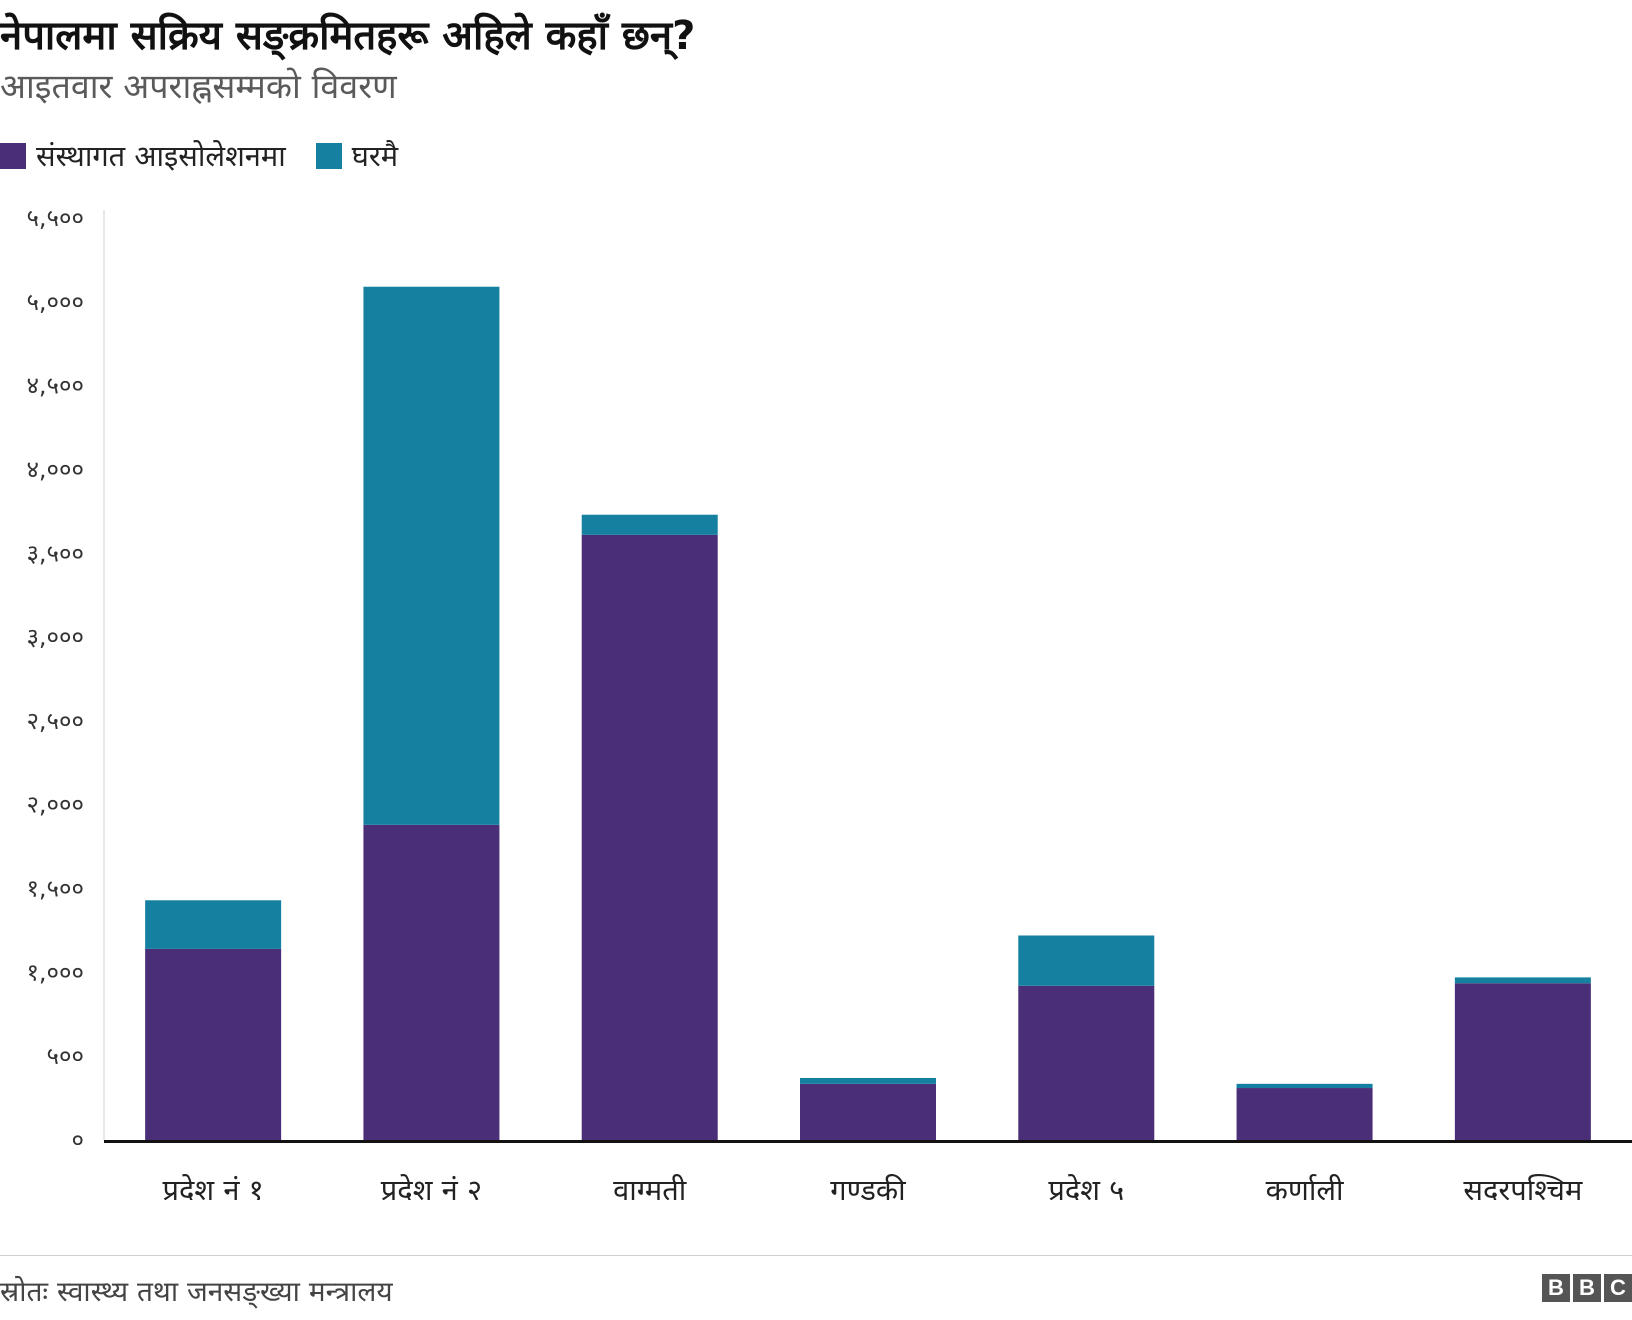 This screenshot has height=1320, width=1632. What do you see at coordinates (816, 1255) in the screenshot?
I see `footer-divider` at bounding box center [816, 1255].